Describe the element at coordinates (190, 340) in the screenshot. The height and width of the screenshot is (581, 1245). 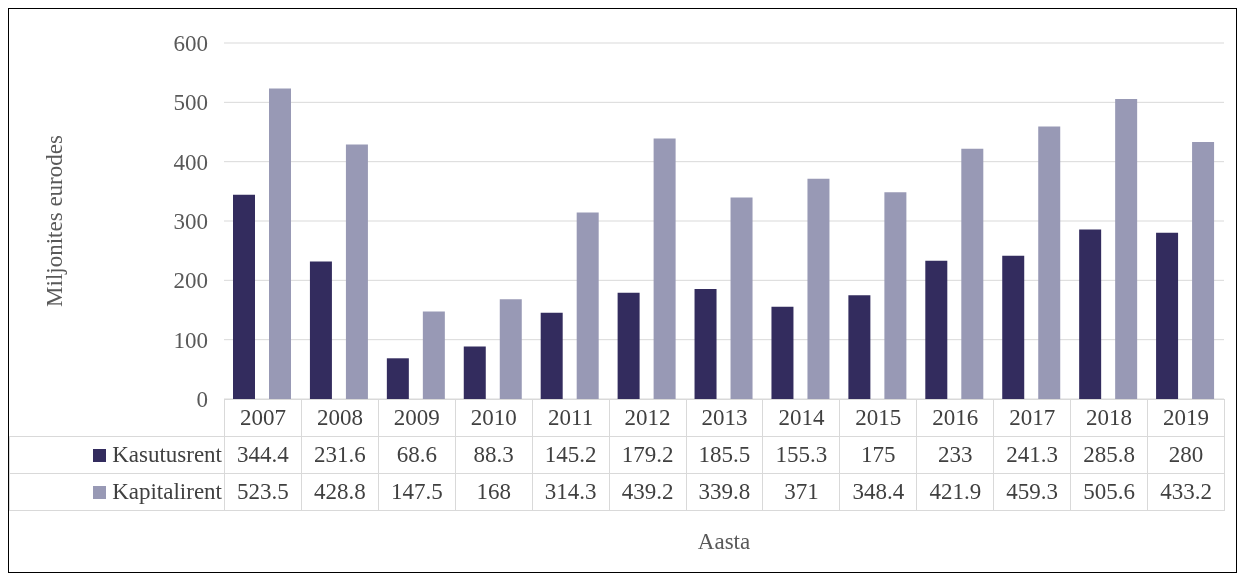
I see `y-tick-label: 100` at that location.